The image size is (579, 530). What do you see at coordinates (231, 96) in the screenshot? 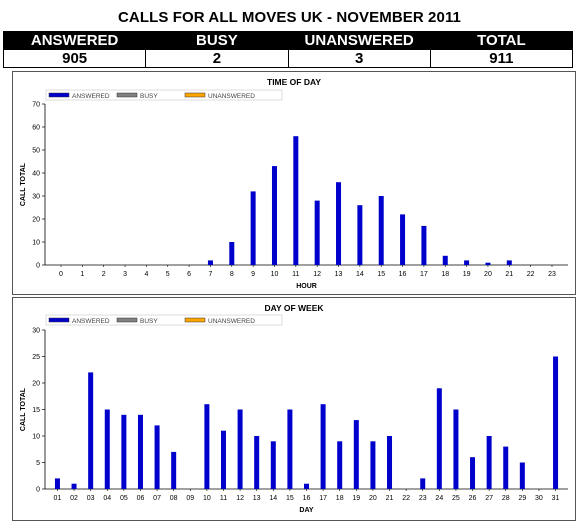
I see `legend-label-unanswered: UNANSWERED` at bounding box center [231, 96].